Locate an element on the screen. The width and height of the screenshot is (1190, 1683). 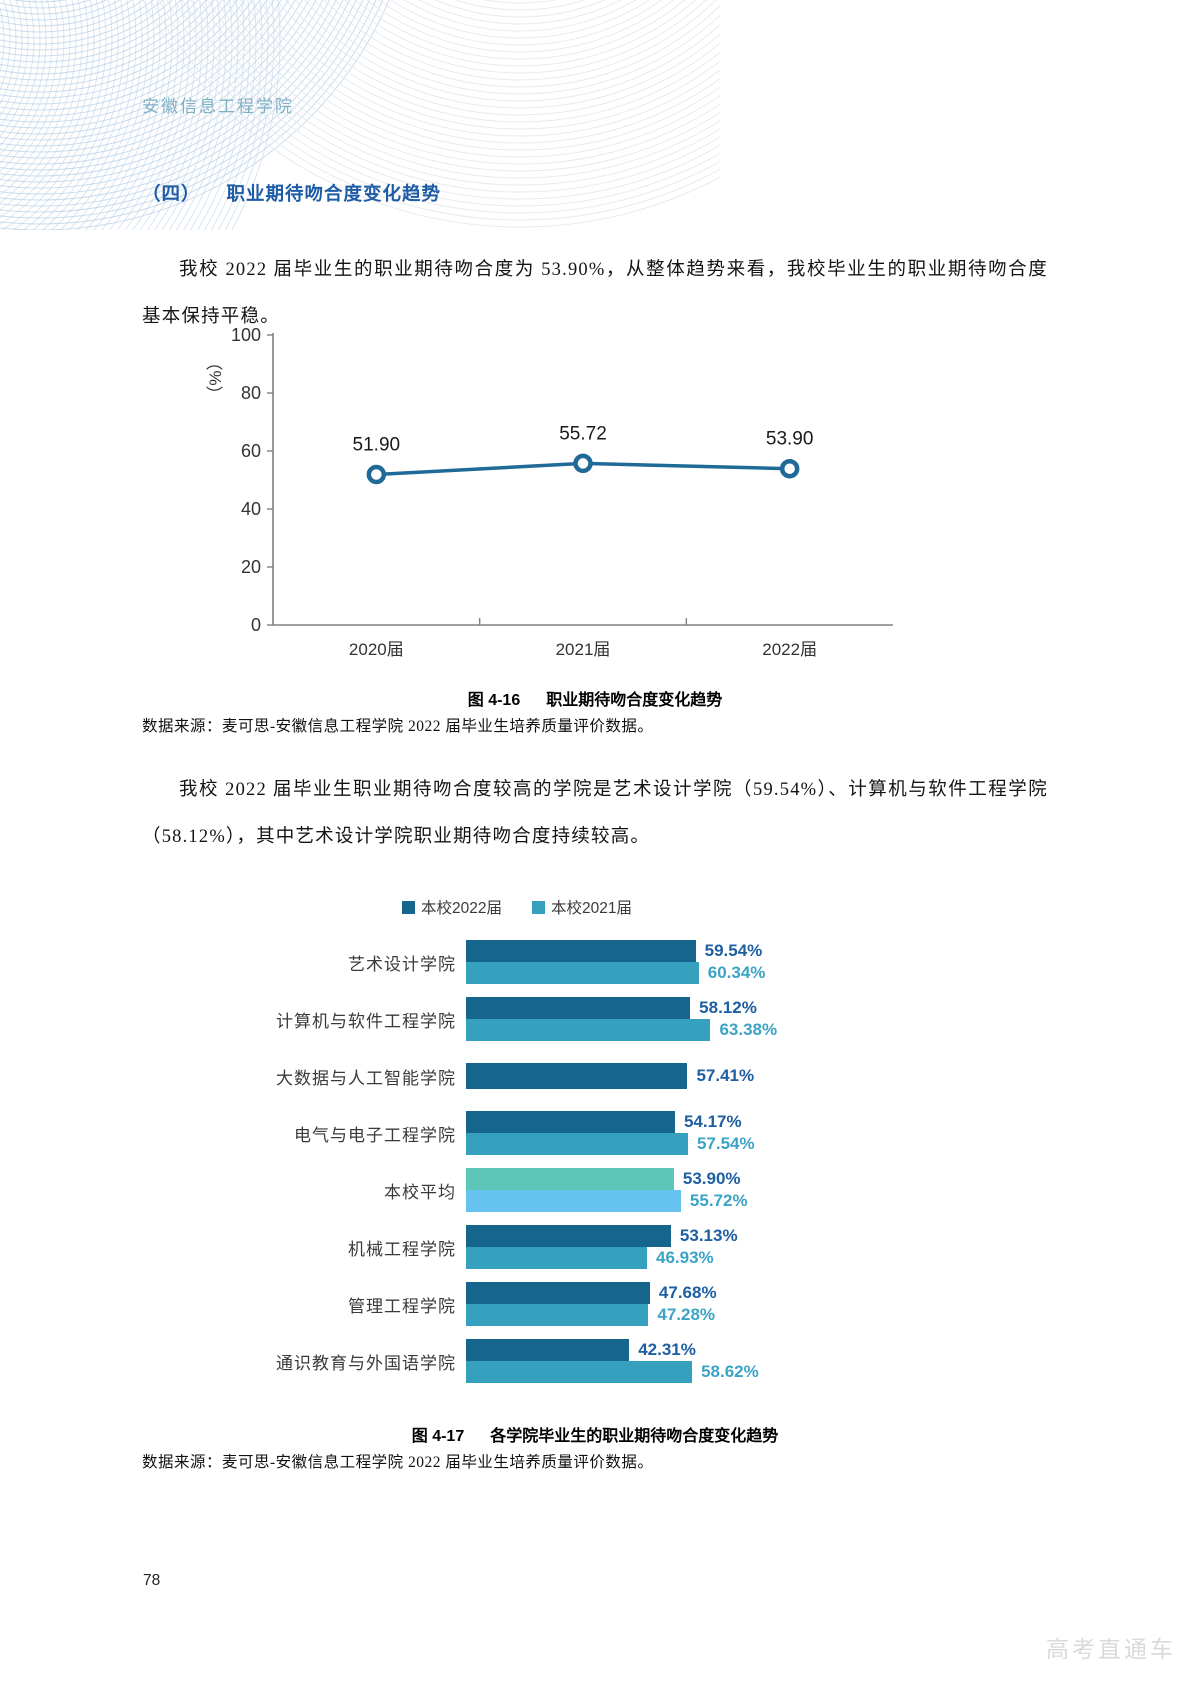
section-title-text: 职业期待吻合度变化趋势 is located at coordinates (334, 193).